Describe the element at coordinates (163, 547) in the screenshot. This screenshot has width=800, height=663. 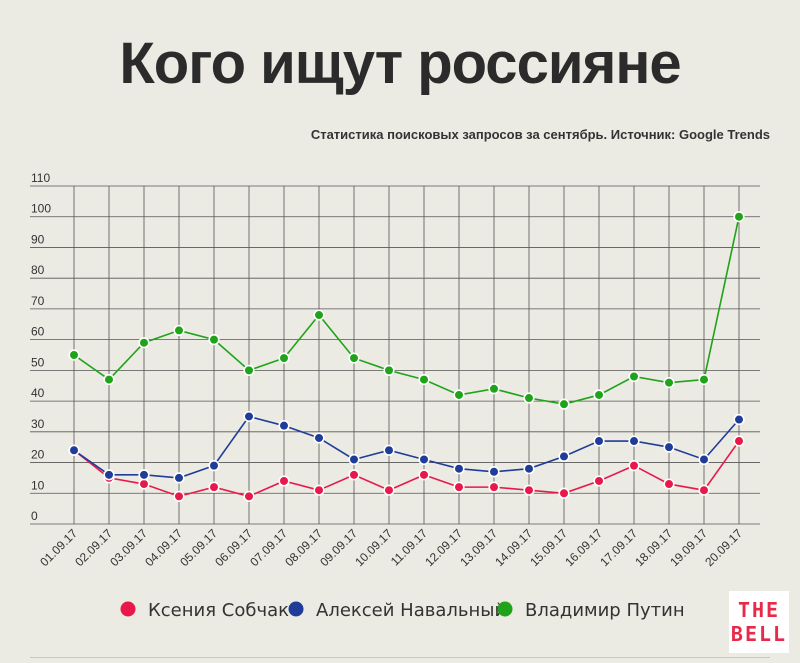
I see `x-tick-label: 04.09.17` at that location.